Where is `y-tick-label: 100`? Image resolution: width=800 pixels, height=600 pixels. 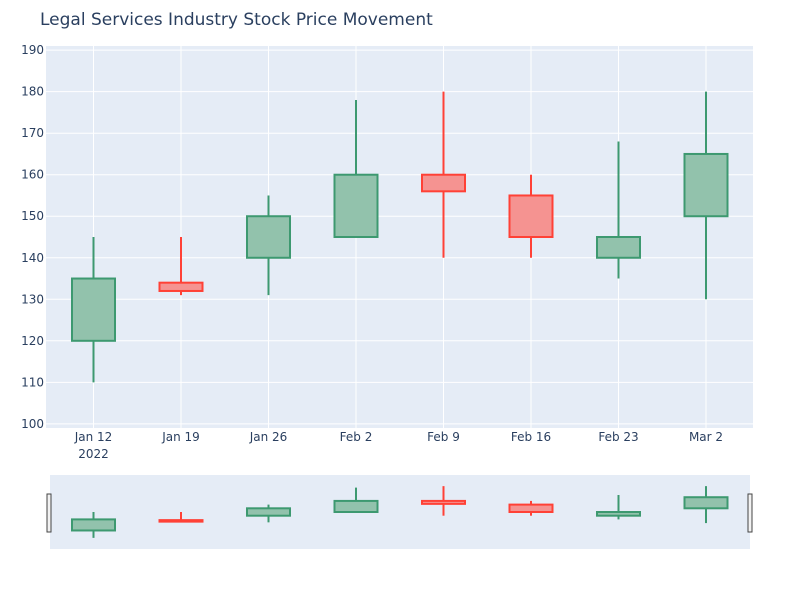 y-tick-label: 100 is located at coordinates (32, 424).